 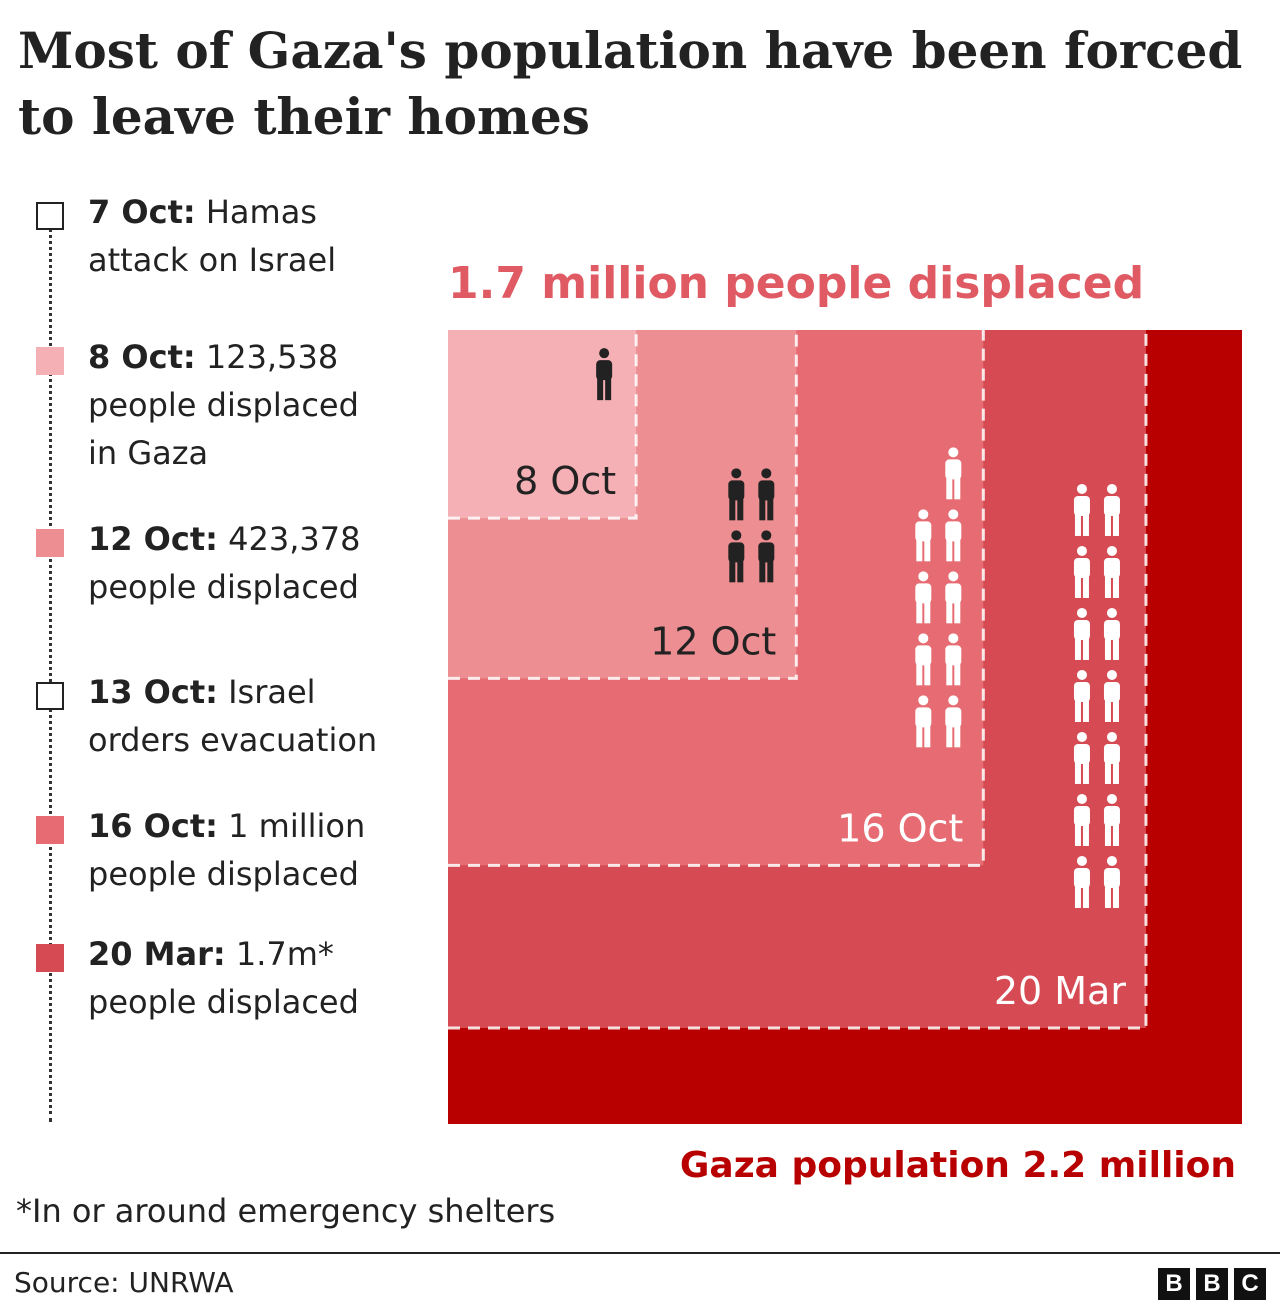 I want to click on area-label: 16 Oct, so click(x=900, y=828).